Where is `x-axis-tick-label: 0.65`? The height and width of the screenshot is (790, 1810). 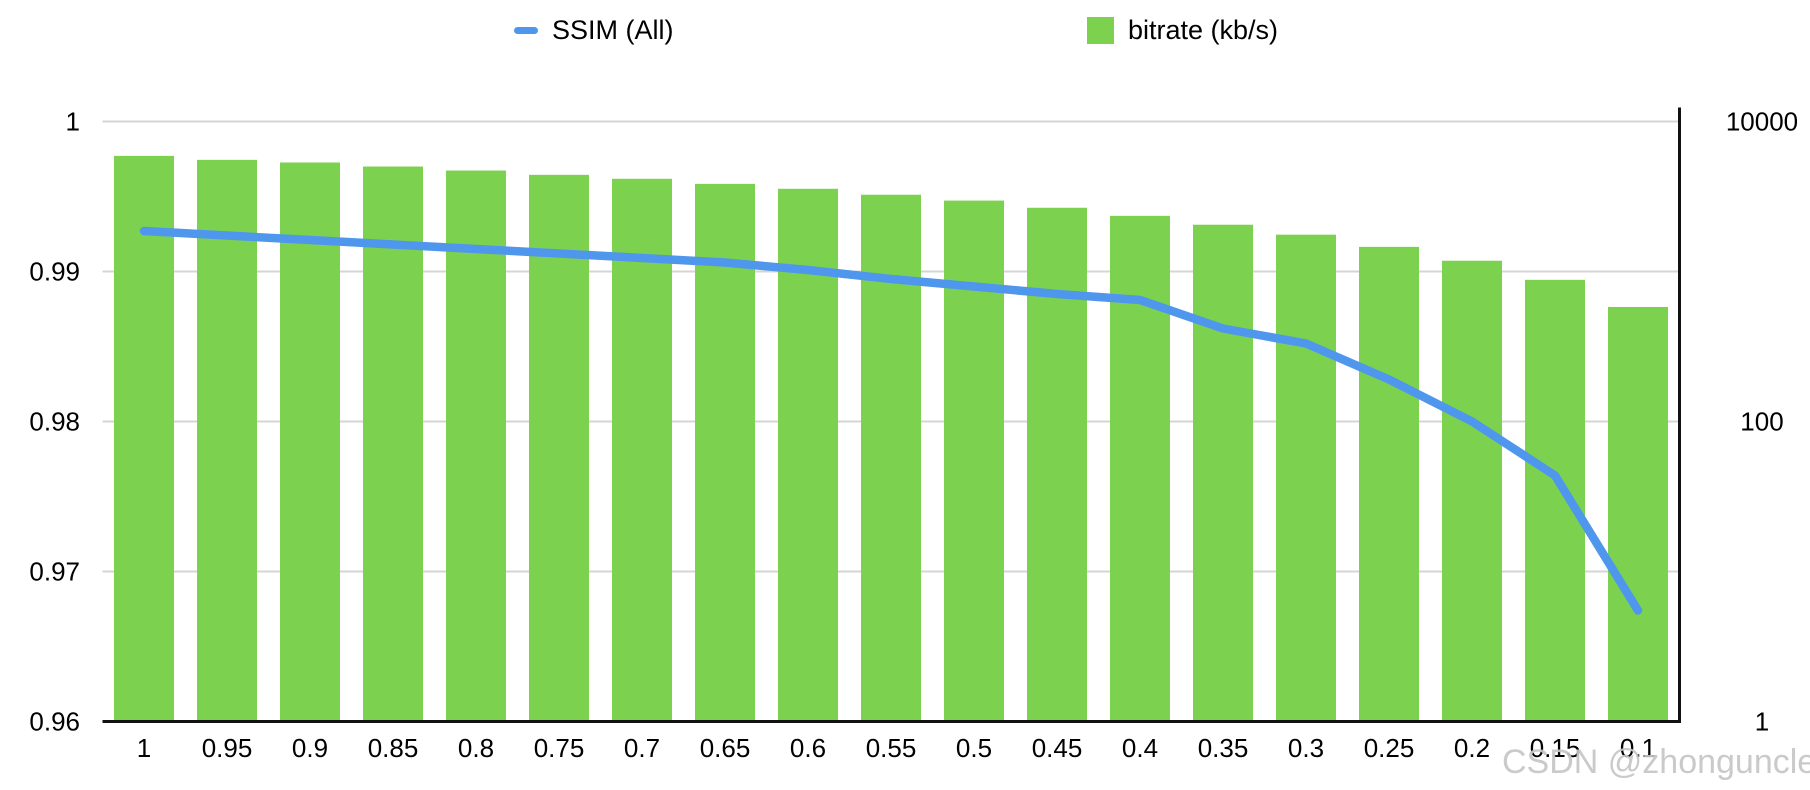
x-axis-tick-label: 0.65 is located at coordinates (725, 748).